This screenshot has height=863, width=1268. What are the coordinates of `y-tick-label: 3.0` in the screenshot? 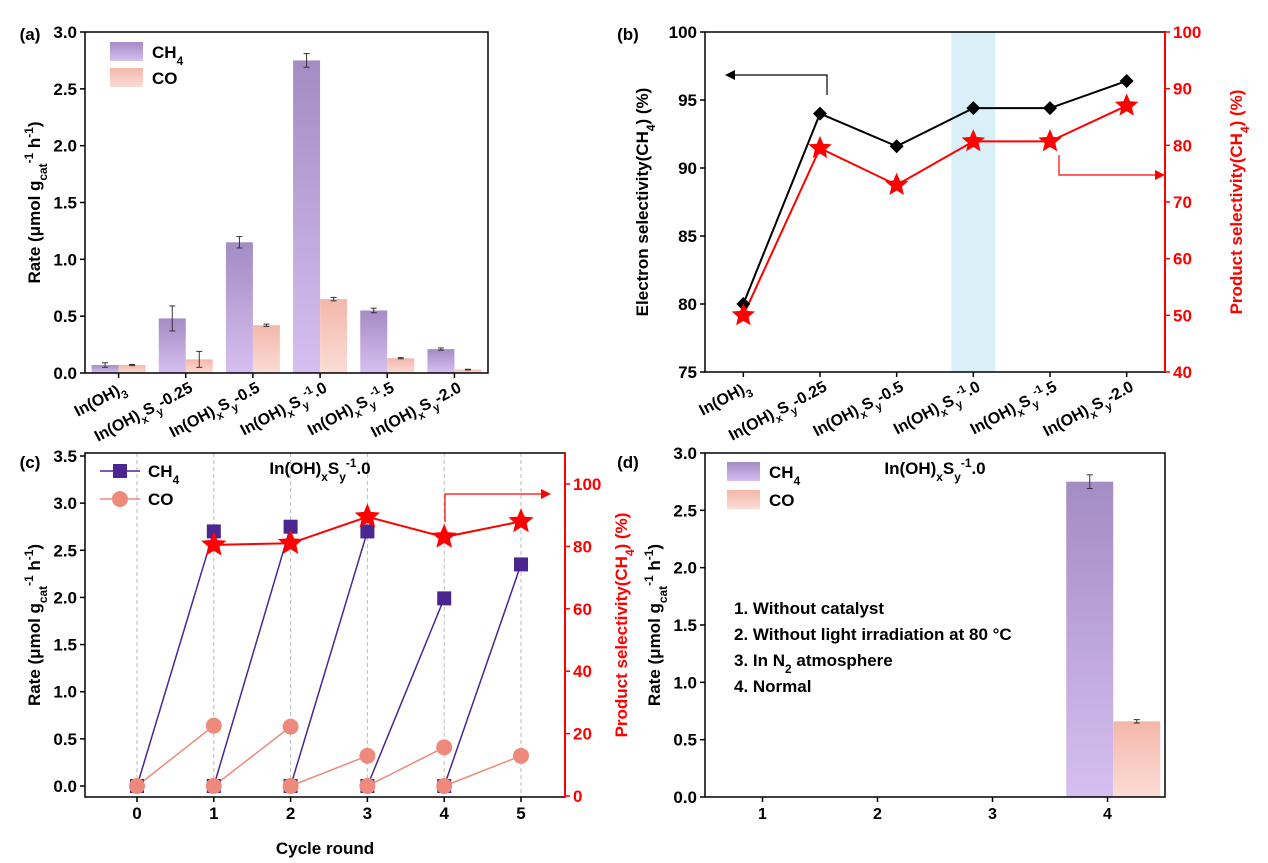 It's located at (65, 503).